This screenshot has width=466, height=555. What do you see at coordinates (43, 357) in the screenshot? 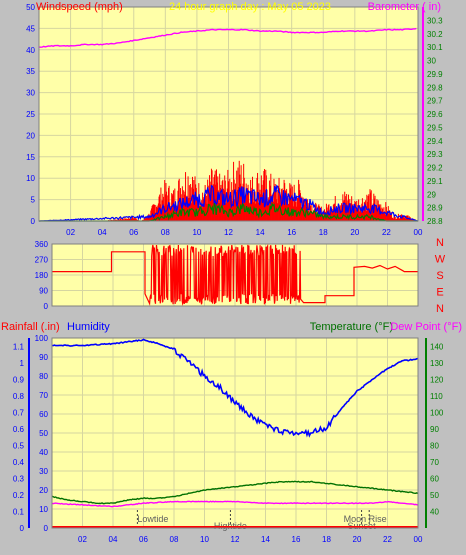
I see `humidity-tick-label: 90` at bounding box center [43, 357].